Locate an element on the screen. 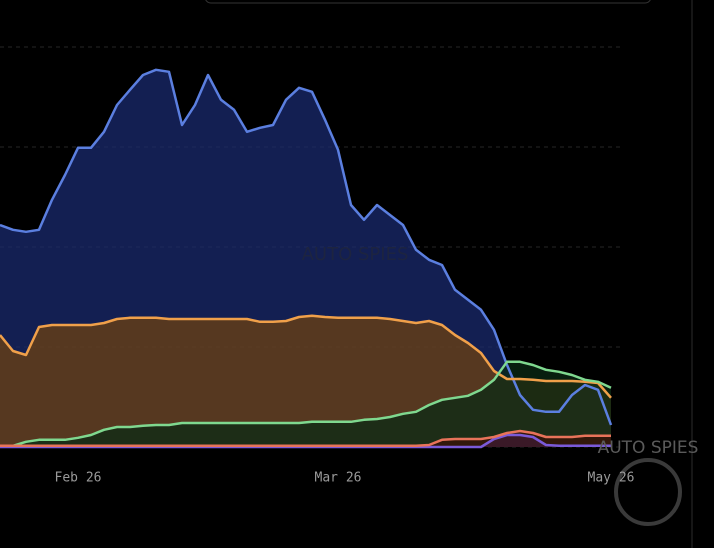 Image resolution: width=714 pixels, height=548 pixels. area is located at coordinates (305, 439).